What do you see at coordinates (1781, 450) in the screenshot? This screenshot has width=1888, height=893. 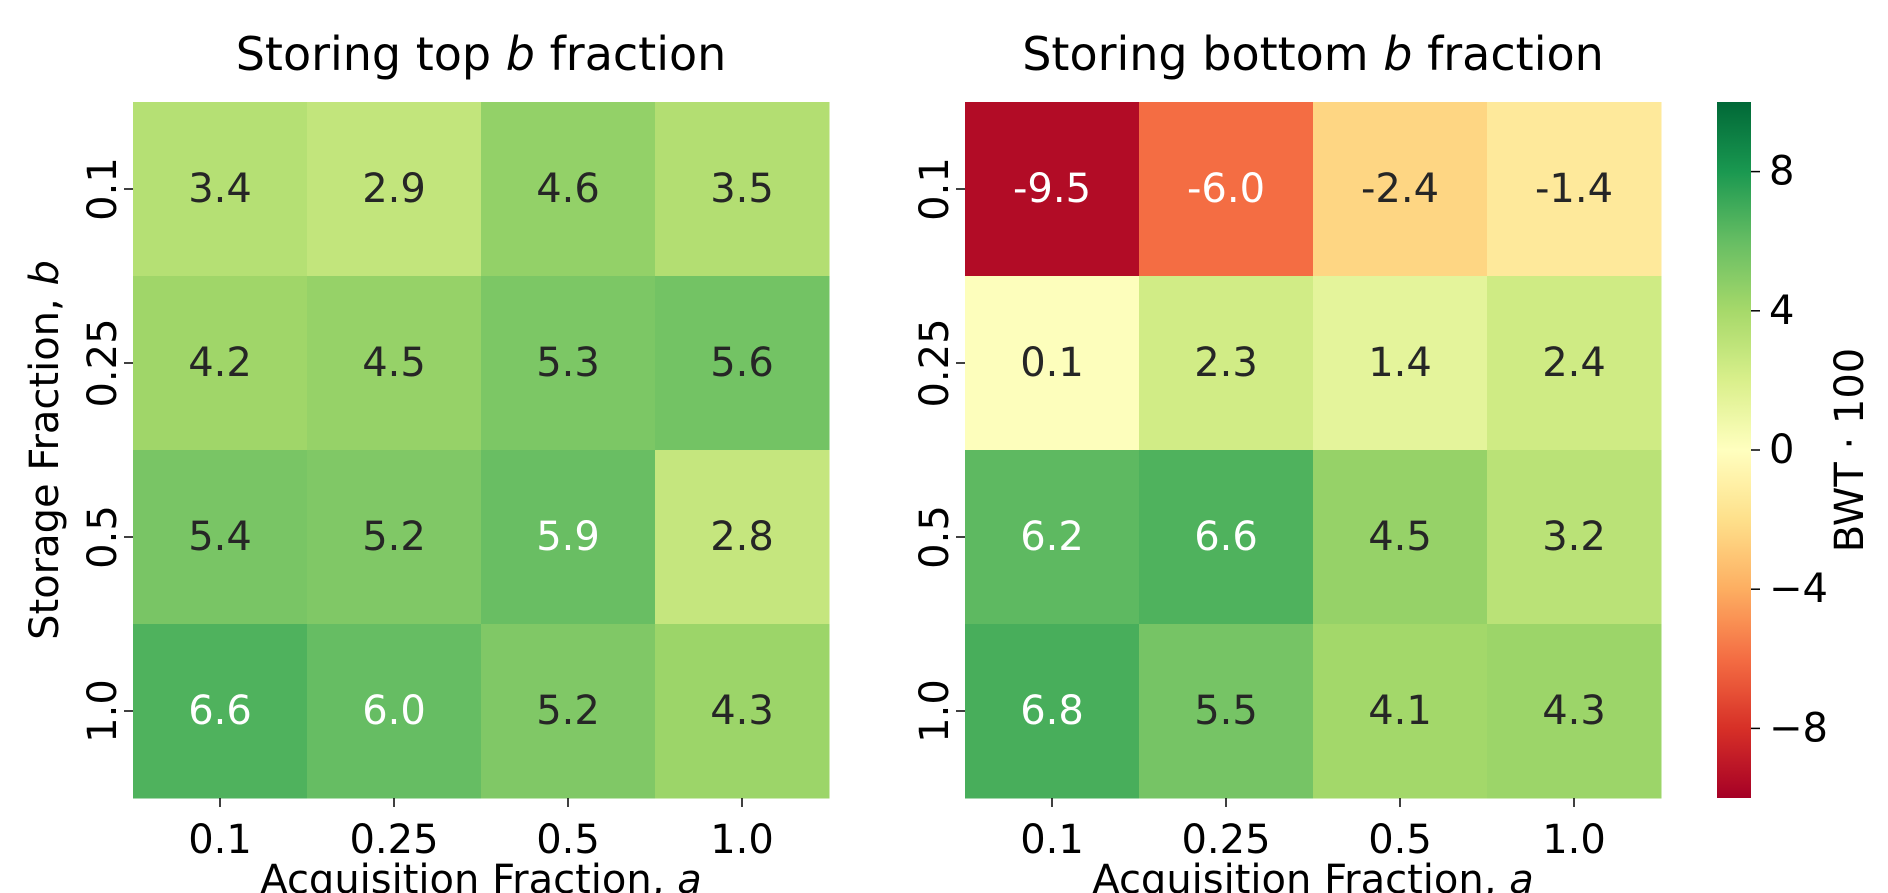 I see `colorbar-tick-label: 0` at bounding box center [1781, 450].